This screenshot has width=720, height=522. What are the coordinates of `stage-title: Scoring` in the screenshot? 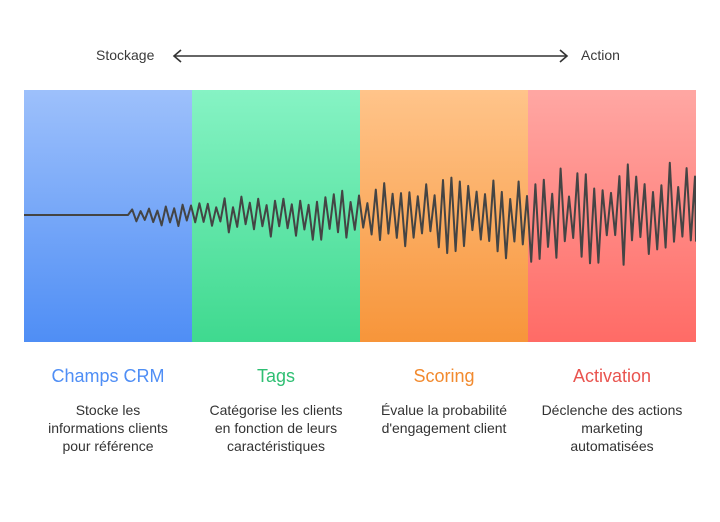 It's located at (444, 376).